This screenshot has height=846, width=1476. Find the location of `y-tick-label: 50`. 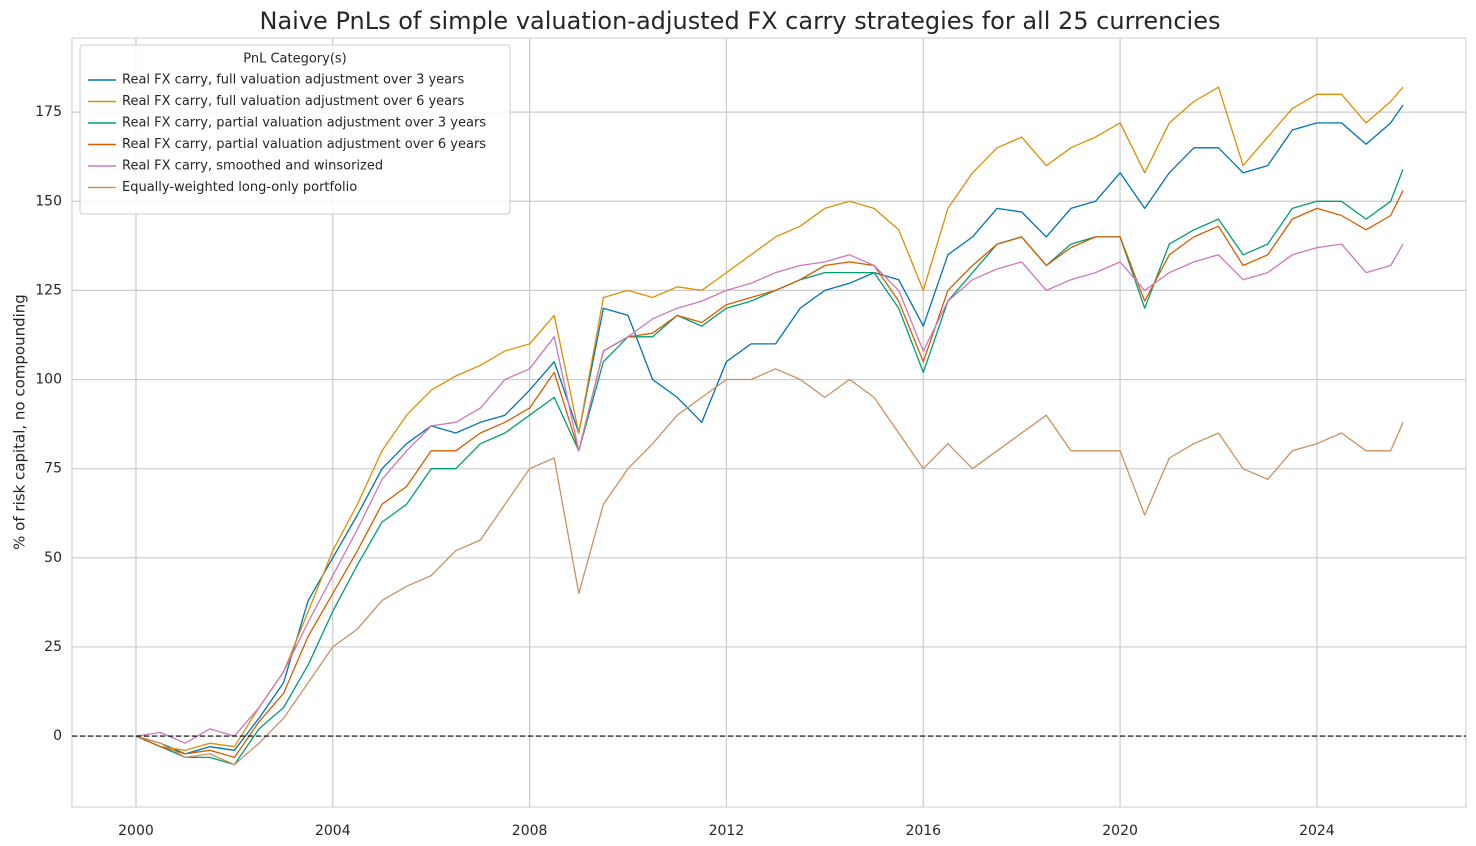

y-tick-label: 50 is located at coordinates (53, 558).